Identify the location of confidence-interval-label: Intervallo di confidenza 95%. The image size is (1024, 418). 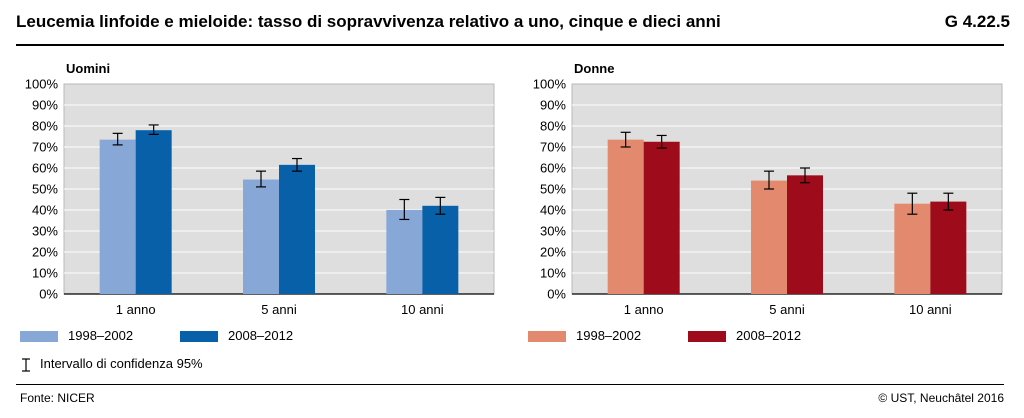
(121, 363).